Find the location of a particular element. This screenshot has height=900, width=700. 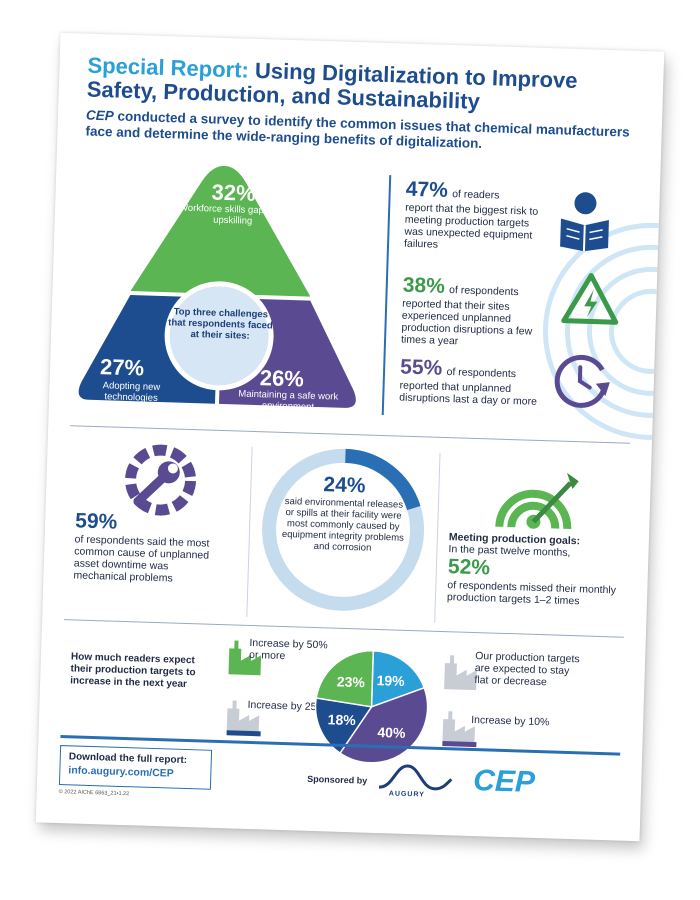

warning-bolt-icon is located at coordinates (590, 298).